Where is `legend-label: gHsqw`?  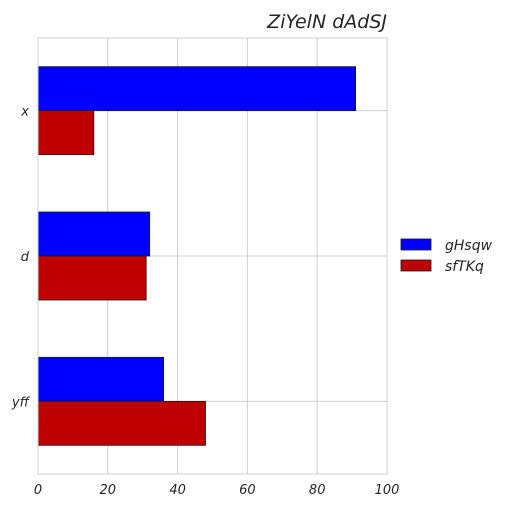 legend-label: gHsqw is located at coordinates (469, 246).